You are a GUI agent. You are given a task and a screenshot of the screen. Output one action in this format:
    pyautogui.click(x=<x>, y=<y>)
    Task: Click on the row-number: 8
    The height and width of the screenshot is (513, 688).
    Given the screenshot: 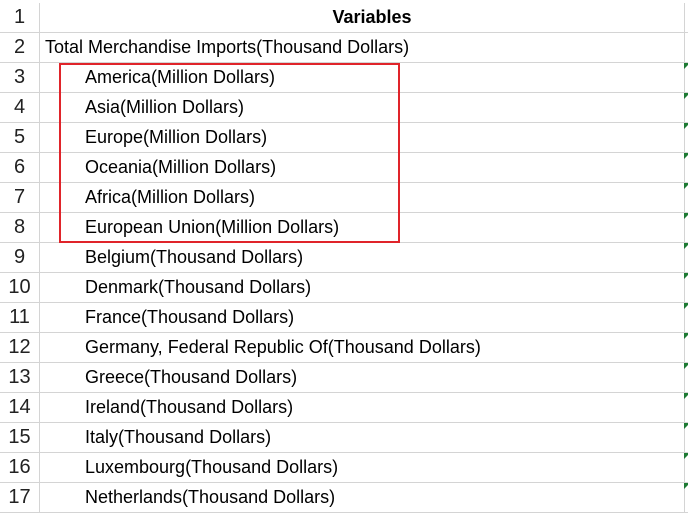 What is the action you would take?
    pyautogui.click(x=20, y=228)
    